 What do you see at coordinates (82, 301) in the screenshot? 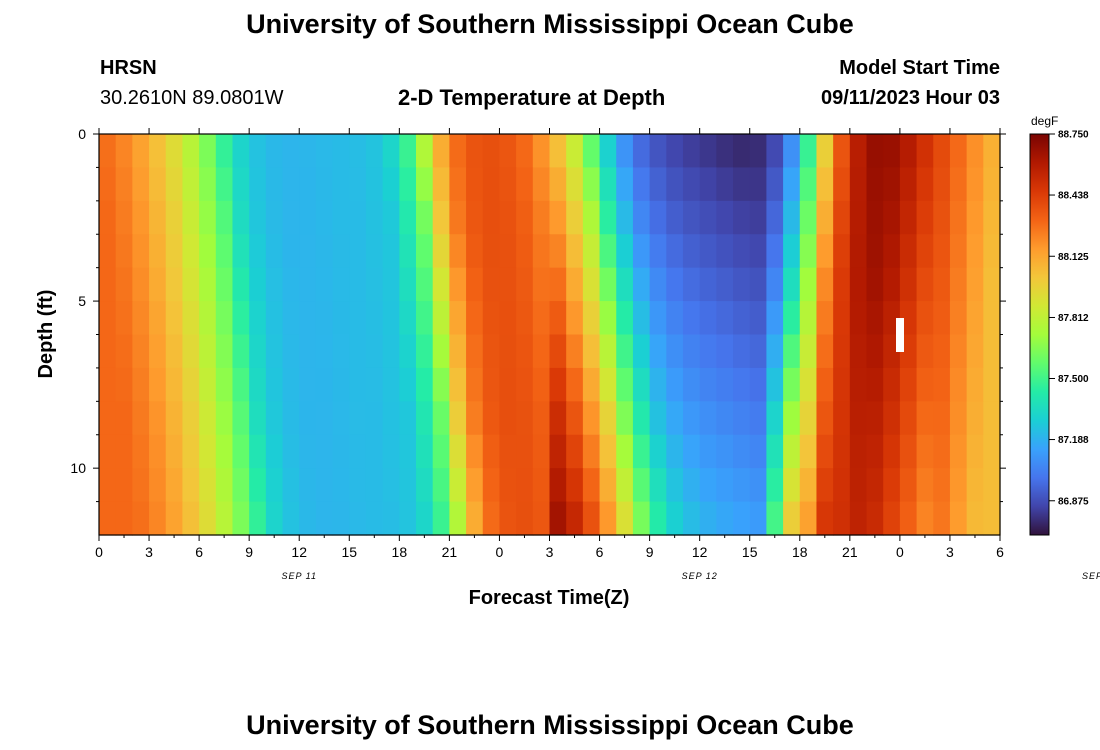
I see `y-tick-label: 5` at bounding box center [82, 301].